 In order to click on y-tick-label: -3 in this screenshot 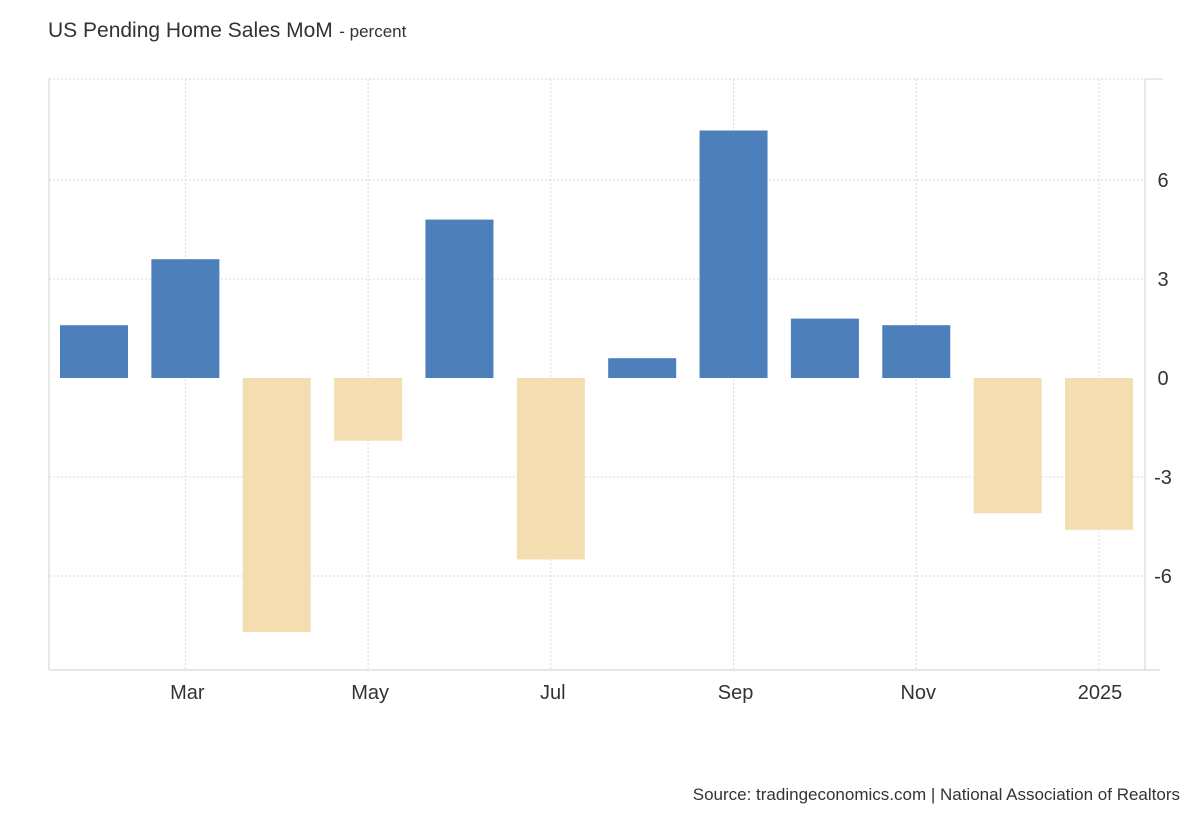, I will do `click(1163, 478)`.